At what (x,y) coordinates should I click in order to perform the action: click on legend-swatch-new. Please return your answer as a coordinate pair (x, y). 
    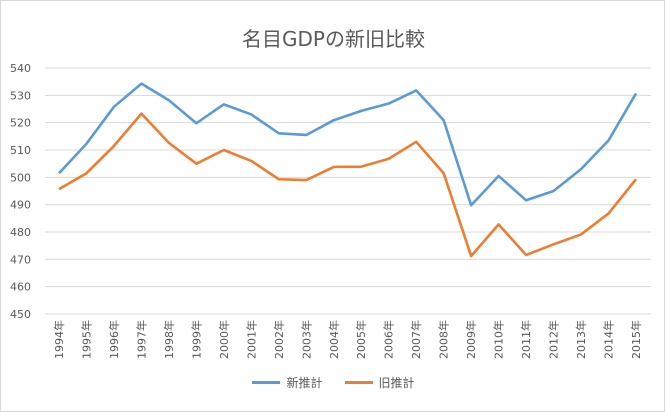
    Looking at the image, I should click on (266, 382).